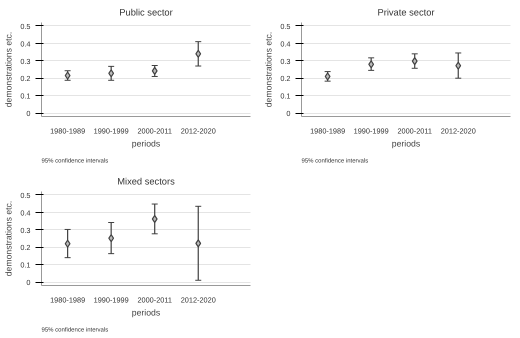 This screenshot has height=338, width=520. I want to click on chart-title: Private sector, so click(406, 13).